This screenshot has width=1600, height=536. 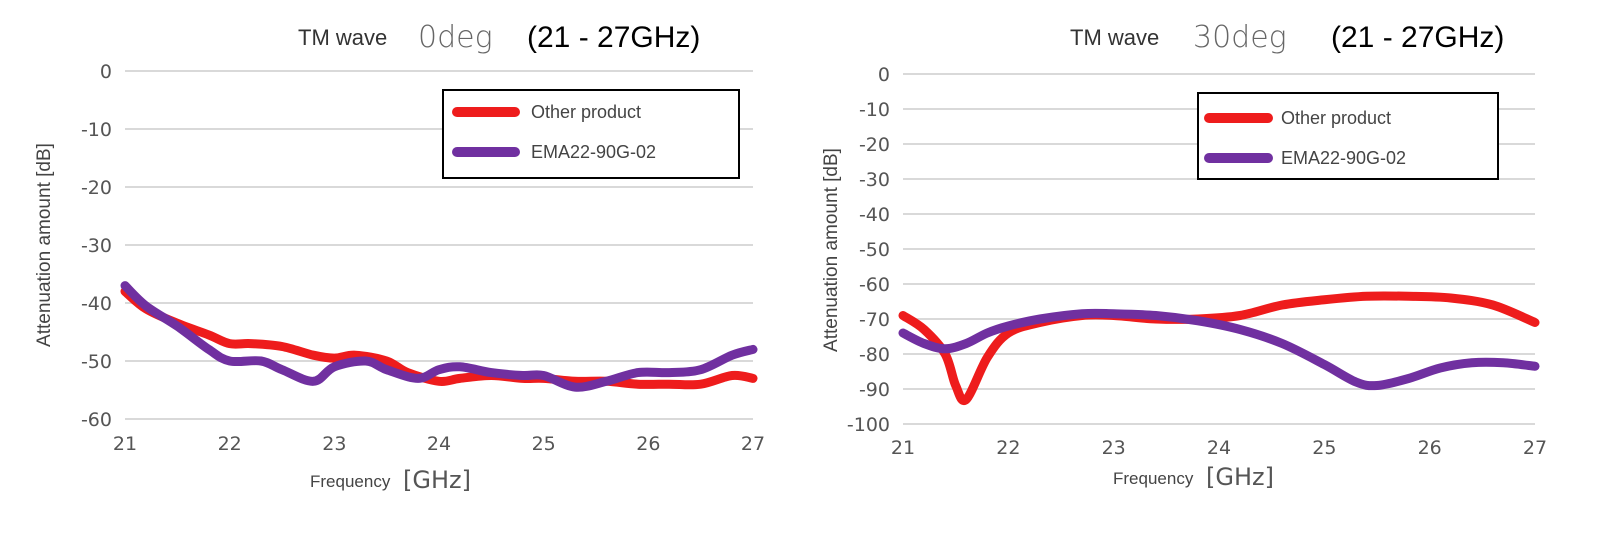 I want to click on y-tick-label: -70, so click(x=874, y=320).